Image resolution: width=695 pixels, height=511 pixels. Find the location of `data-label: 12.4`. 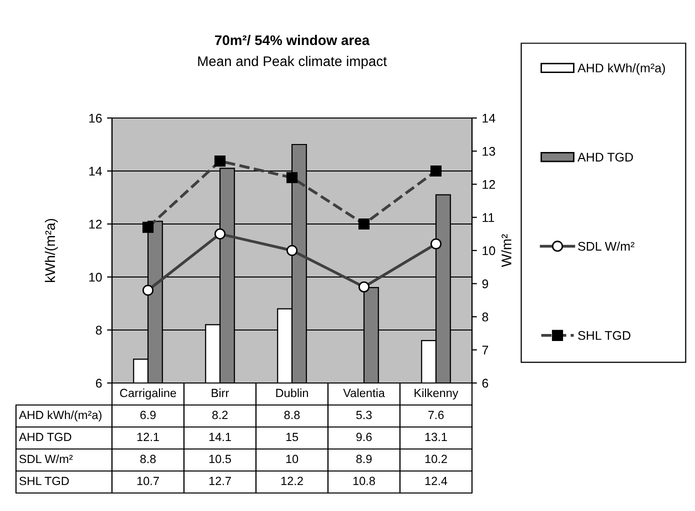

data-label: 12.4 is located at coordinates (436, 481).